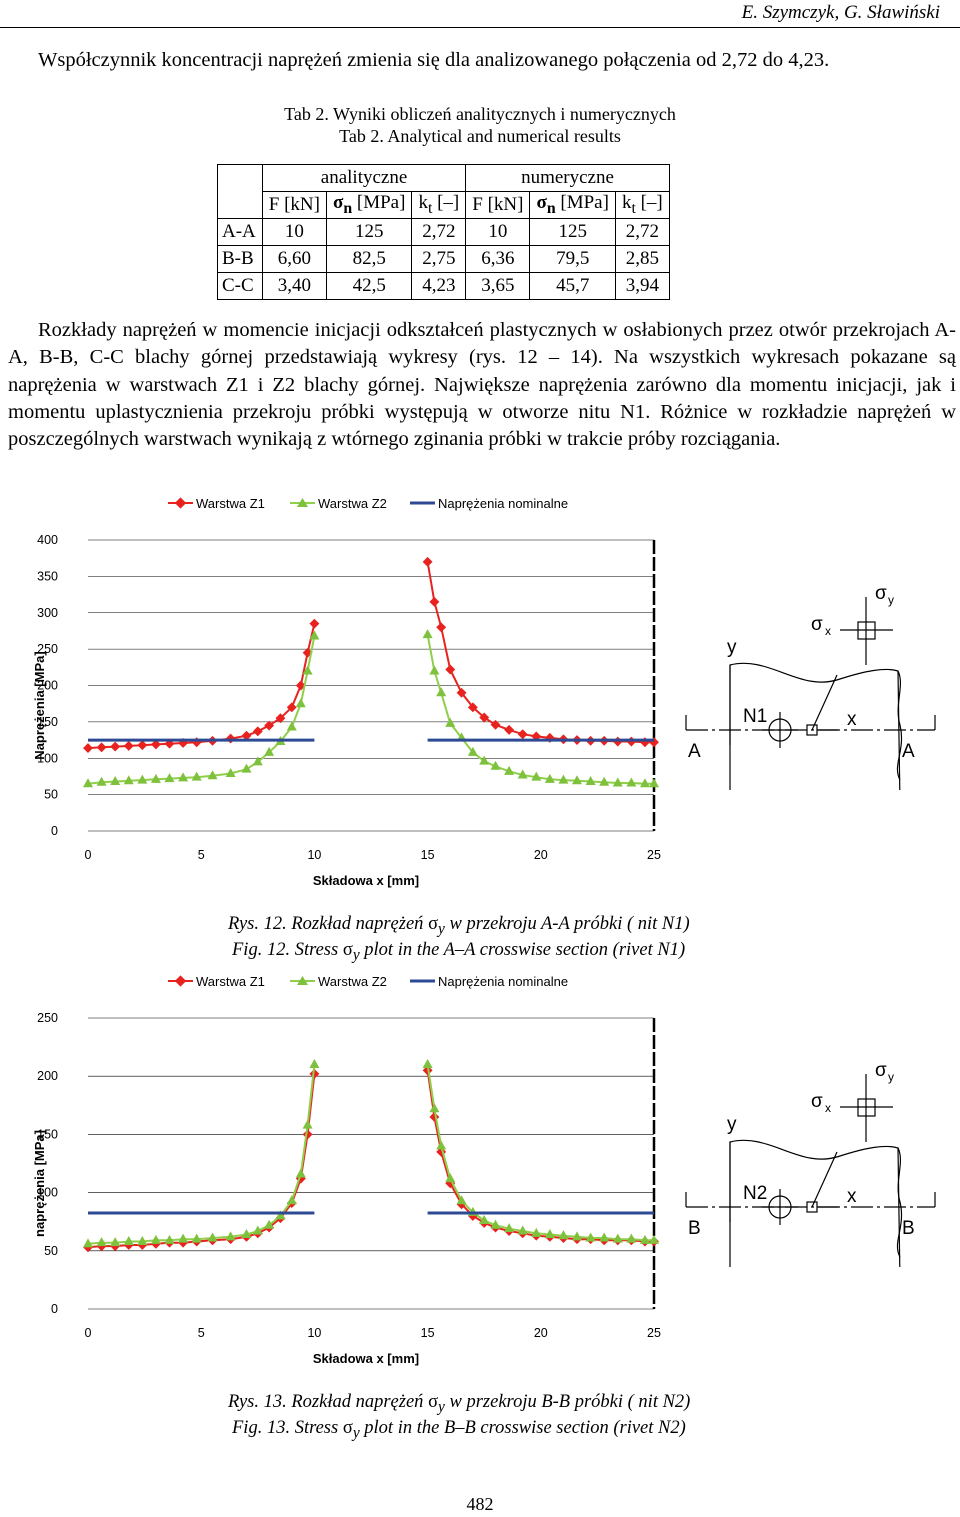  I want to click on row-label: A-A, so click(240, 232).